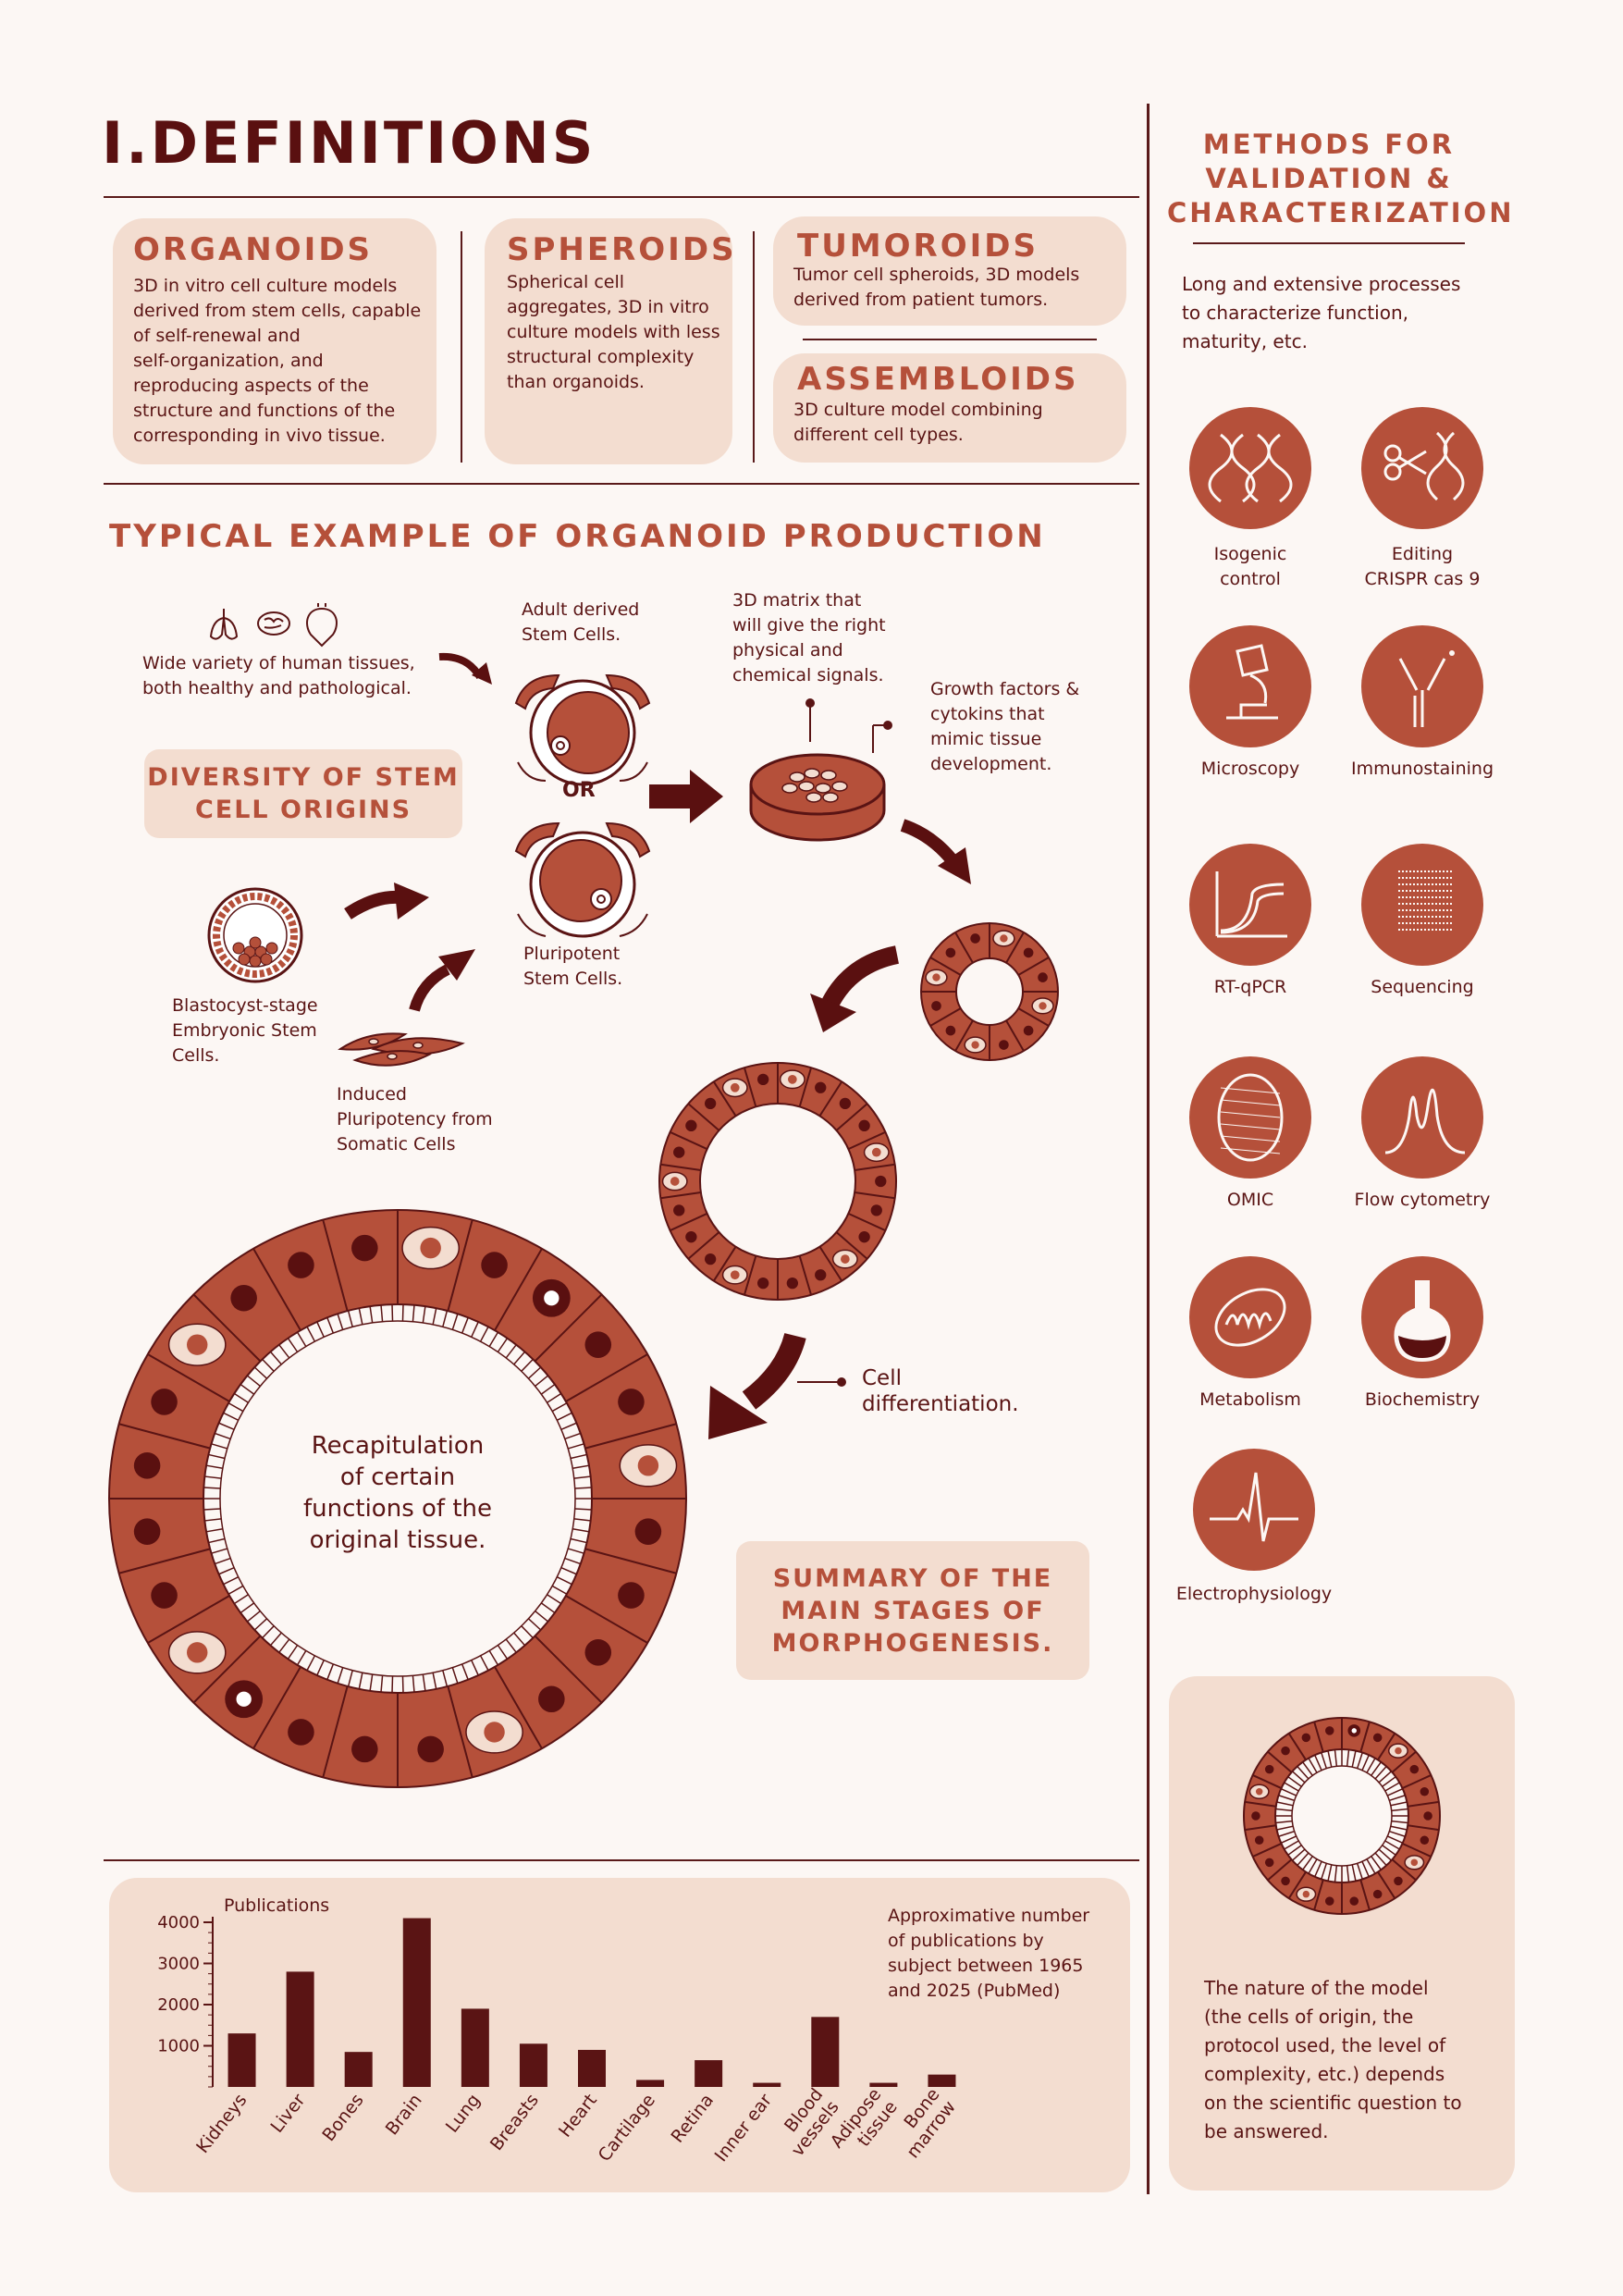 This screenshot has width=1623, height=2296. Describe the element at coordinates (580, 623) in the screenshot. I see `adult-stem-label: Adult derived Stem Cells.` at that location.